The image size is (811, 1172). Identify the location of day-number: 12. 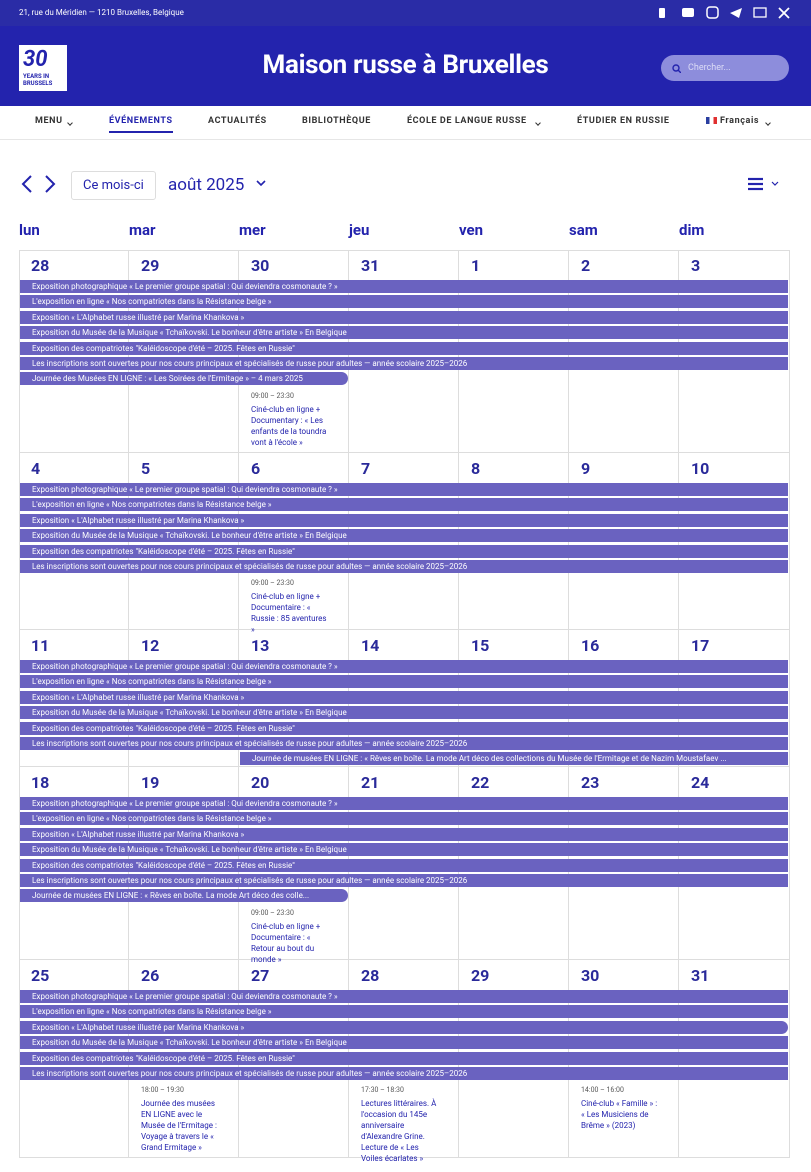
(150, 645).